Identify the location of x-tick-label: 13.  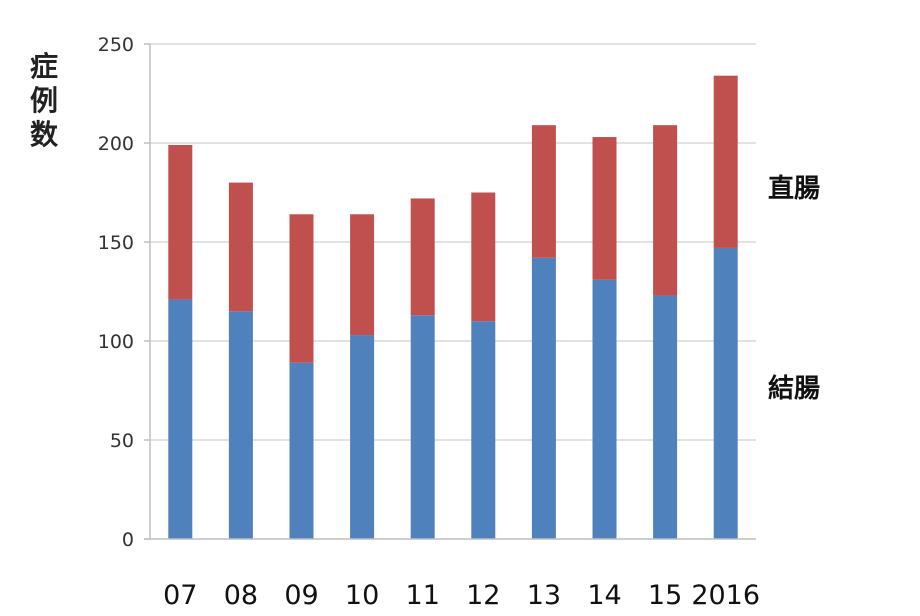
(544, 595).